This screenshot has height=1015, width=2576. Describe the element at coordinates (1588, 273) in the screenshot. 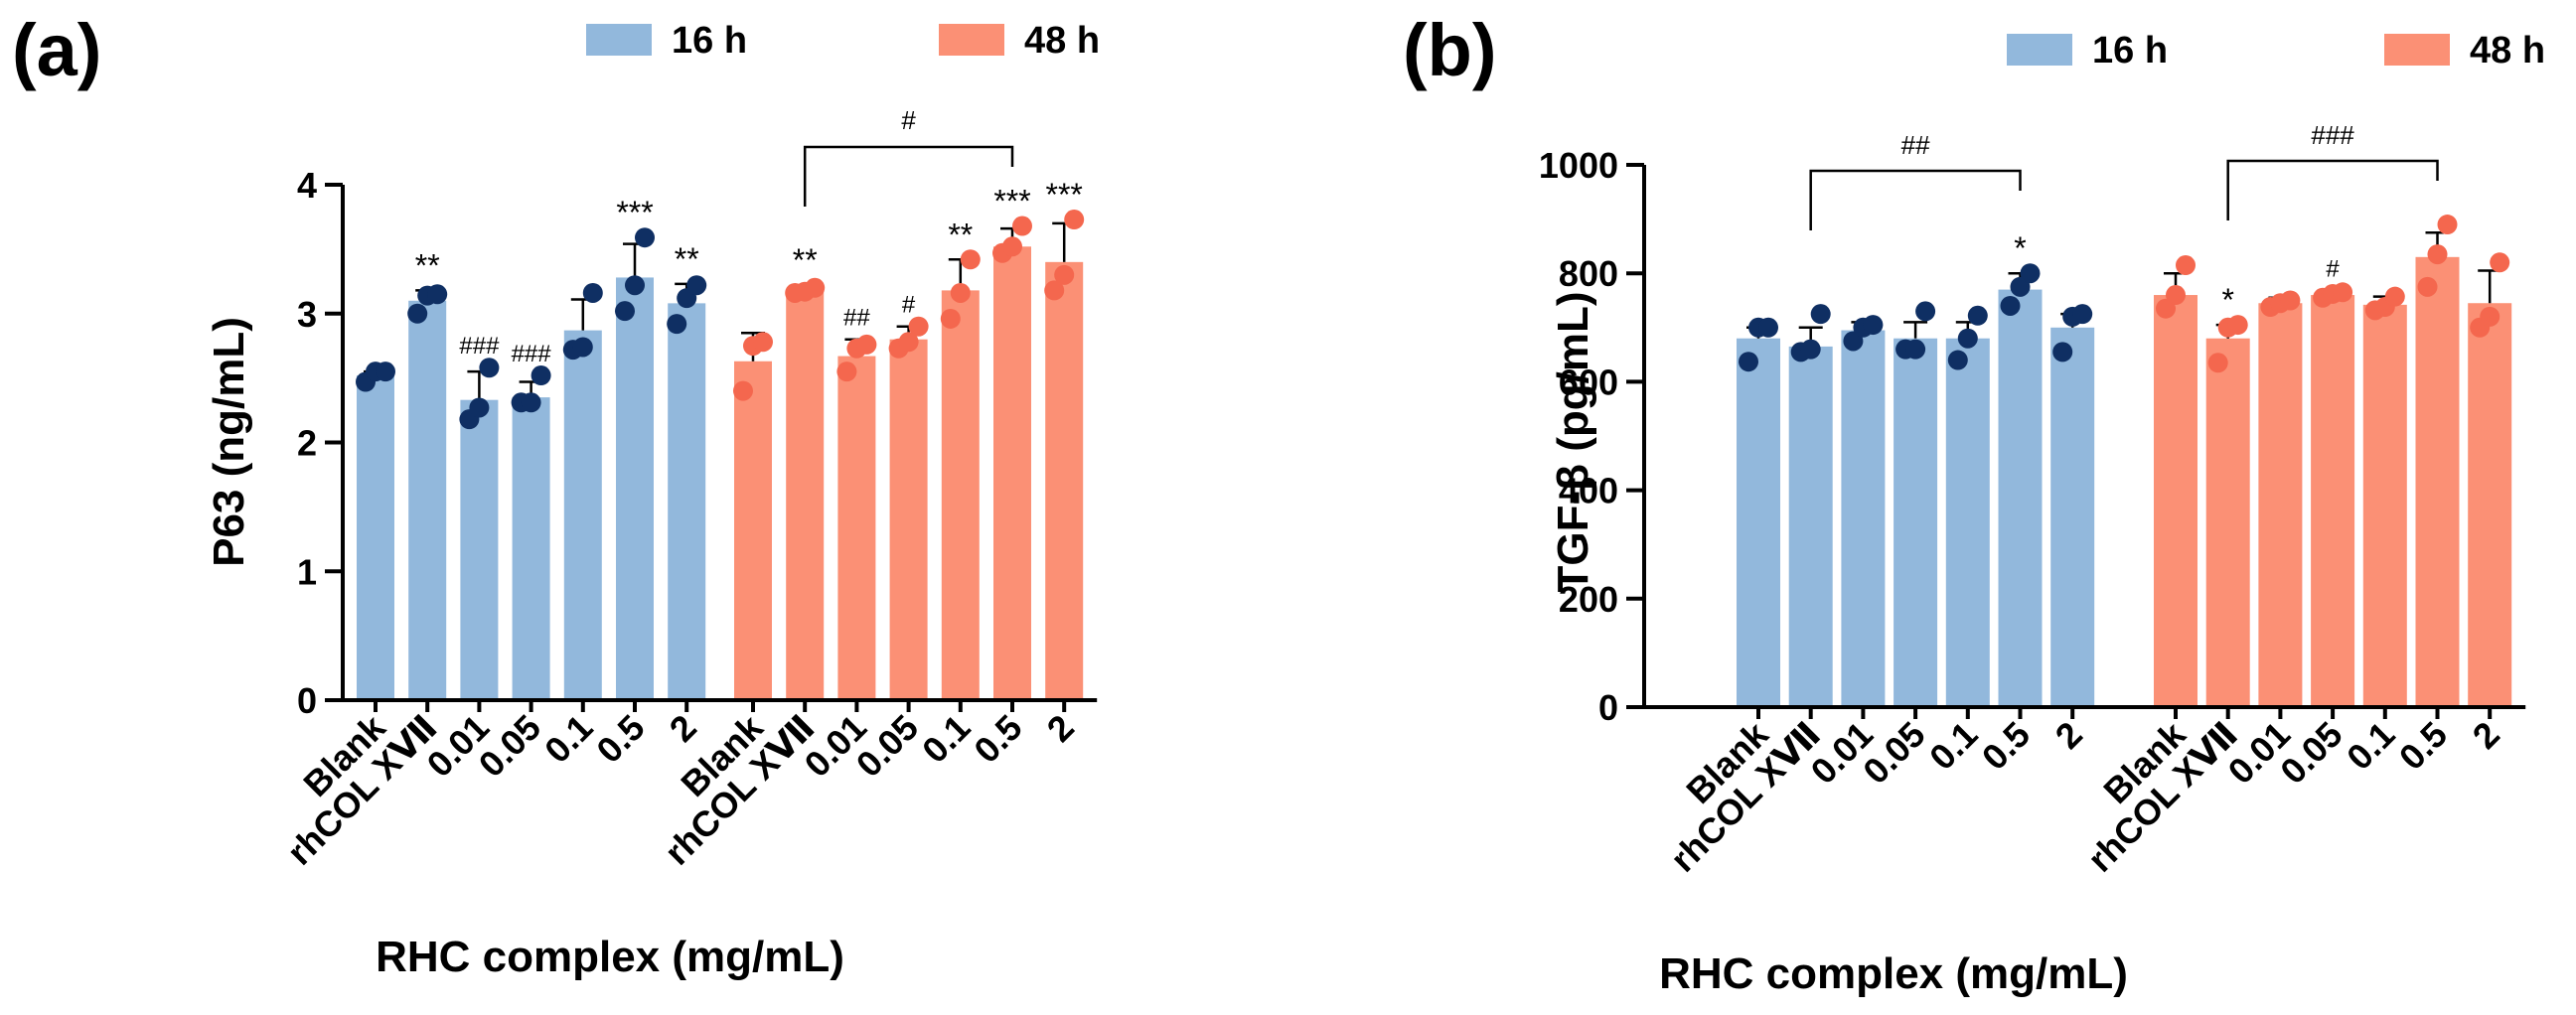

I see `y-tick-label: 800` at that location.